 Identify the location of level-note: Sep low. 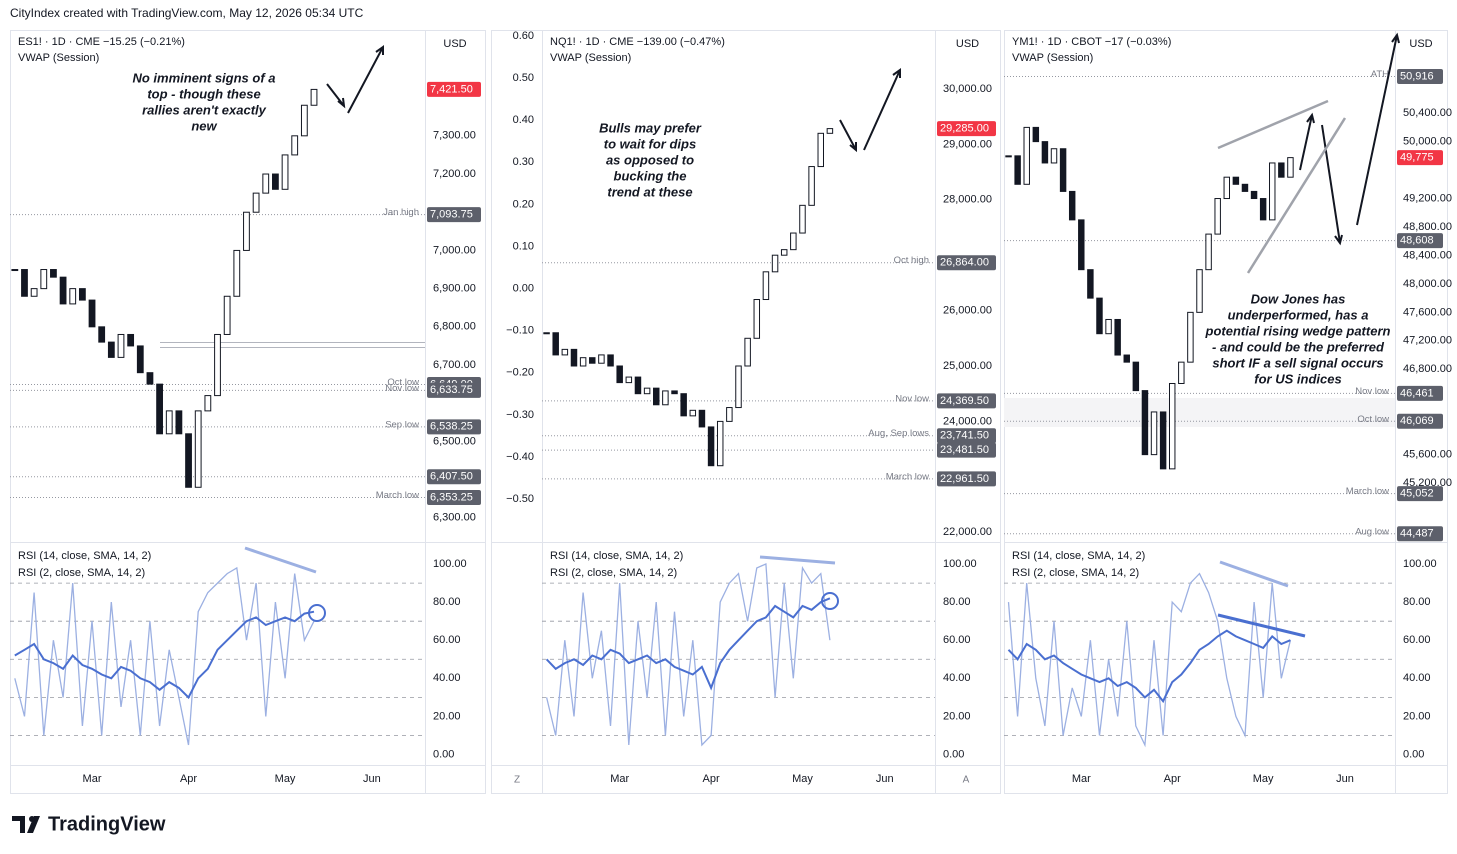
(402, 424).